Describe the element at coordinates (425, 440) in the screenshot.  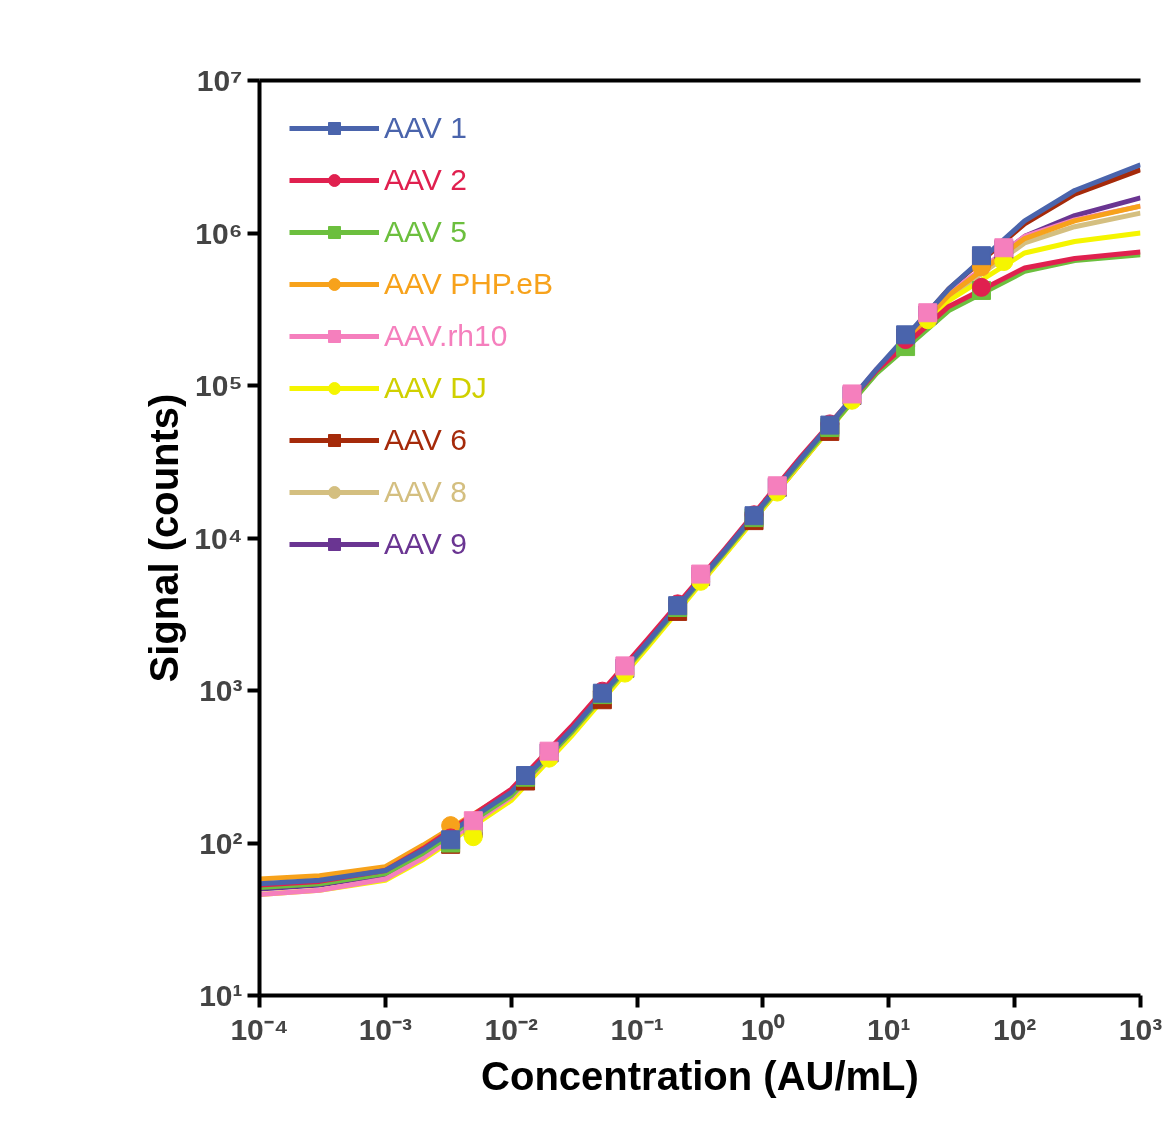
I see `legend-label: AAV 6` at that location.